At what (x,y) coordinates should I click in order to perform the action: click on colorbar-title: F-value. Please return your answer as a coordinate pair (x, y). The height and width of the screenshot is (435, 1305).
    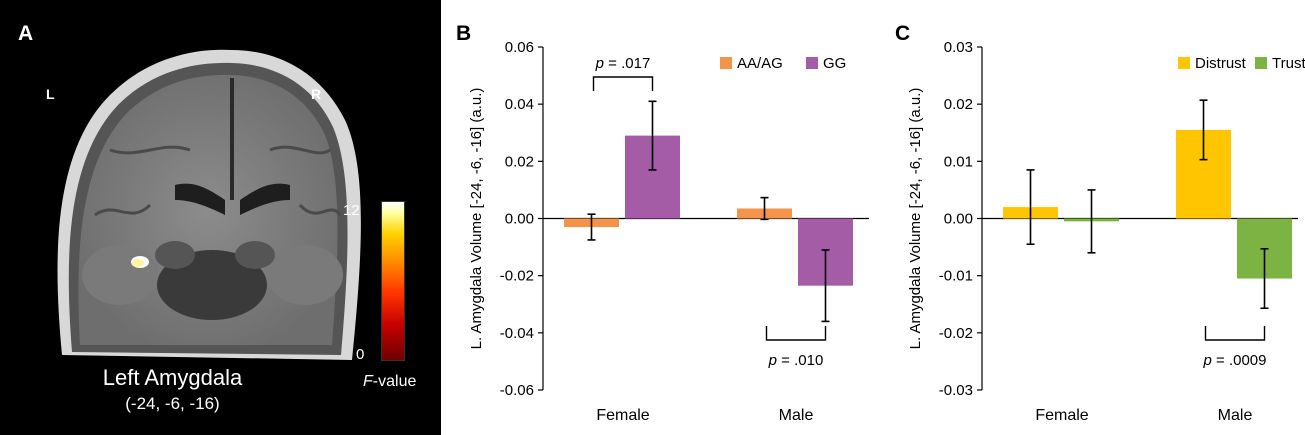
    Looking at the image, I should click on (390, 381).